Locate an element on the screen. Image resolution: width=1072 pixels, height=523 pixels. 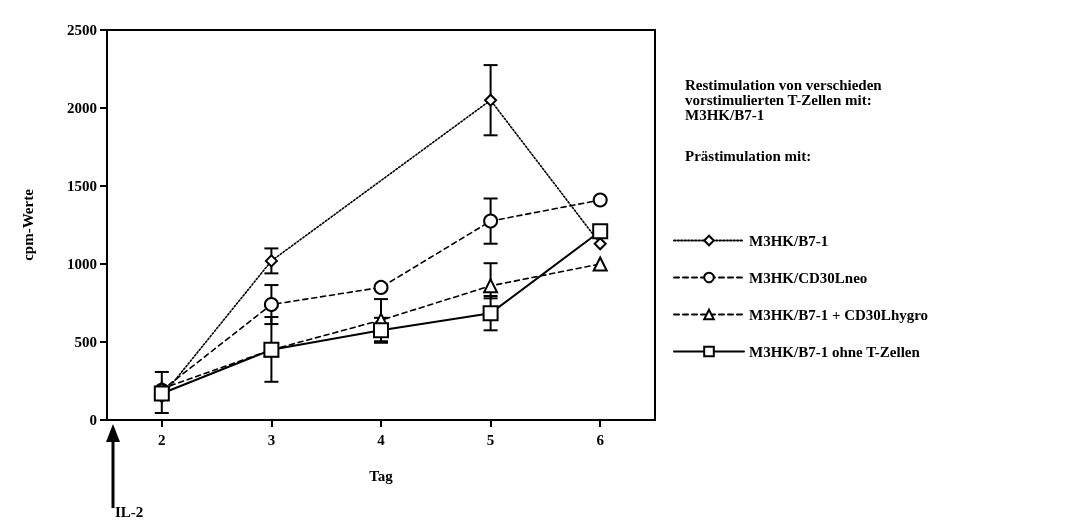
text: Restimulation von verschieden vorstimulierten T-Zellen mit: M3HK/B7-1 is located at coordinates (785, 99).